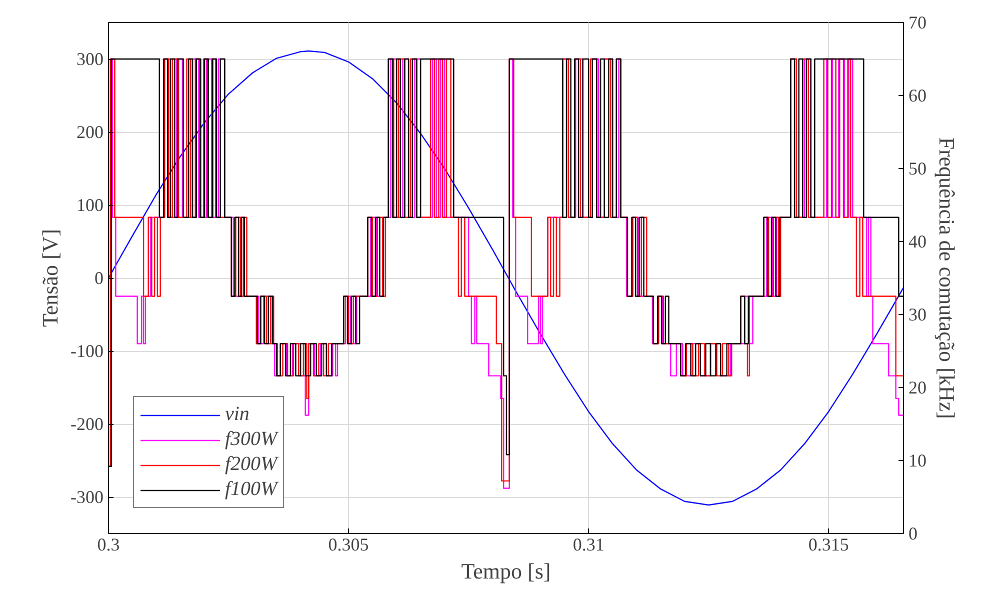 The height and width of the screenshot is (616, 988). Describe the element at coordinates (828, 544) in the screenshot. I see `x-tick-label: 0.315` at that location.